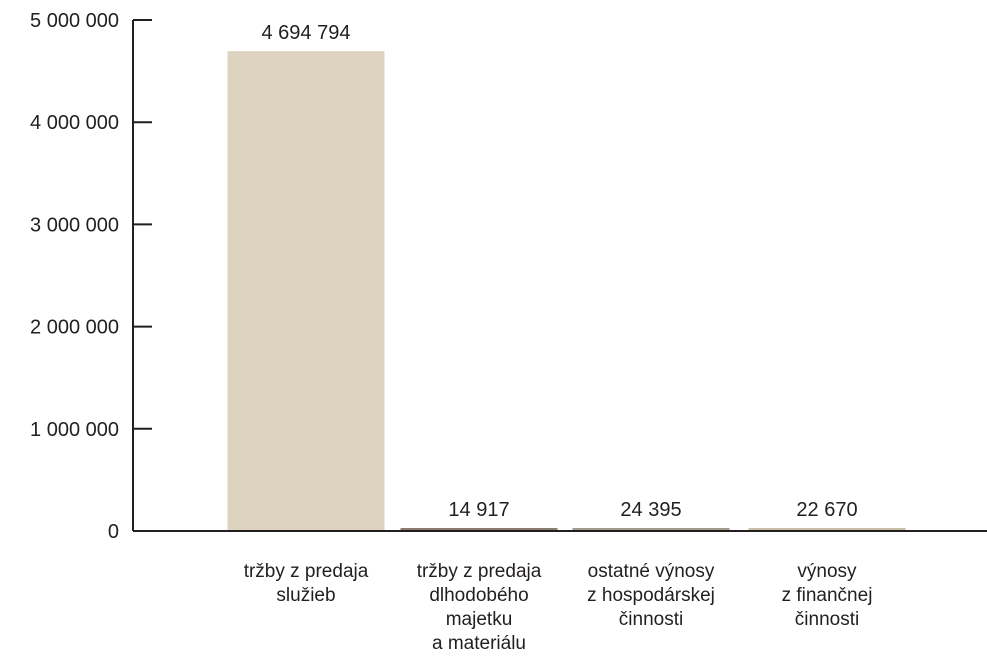 This screenshot has width=987, height=666. What do you see at coordinates (650, 510) in the screenshot?
I see `data-label: 24 395` at bounding box center [650, 510].